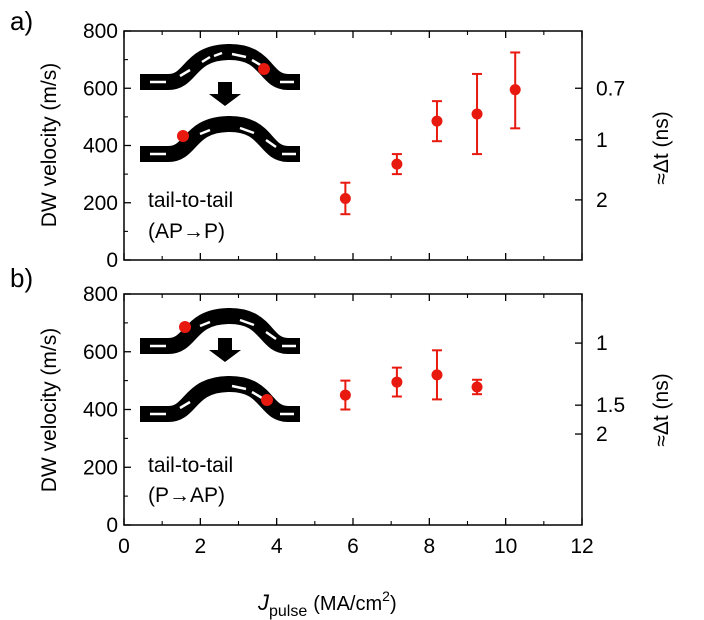 The width and height of the screenshot is (704, 620). I want to click on arrow-down-a, so click(225, 94).